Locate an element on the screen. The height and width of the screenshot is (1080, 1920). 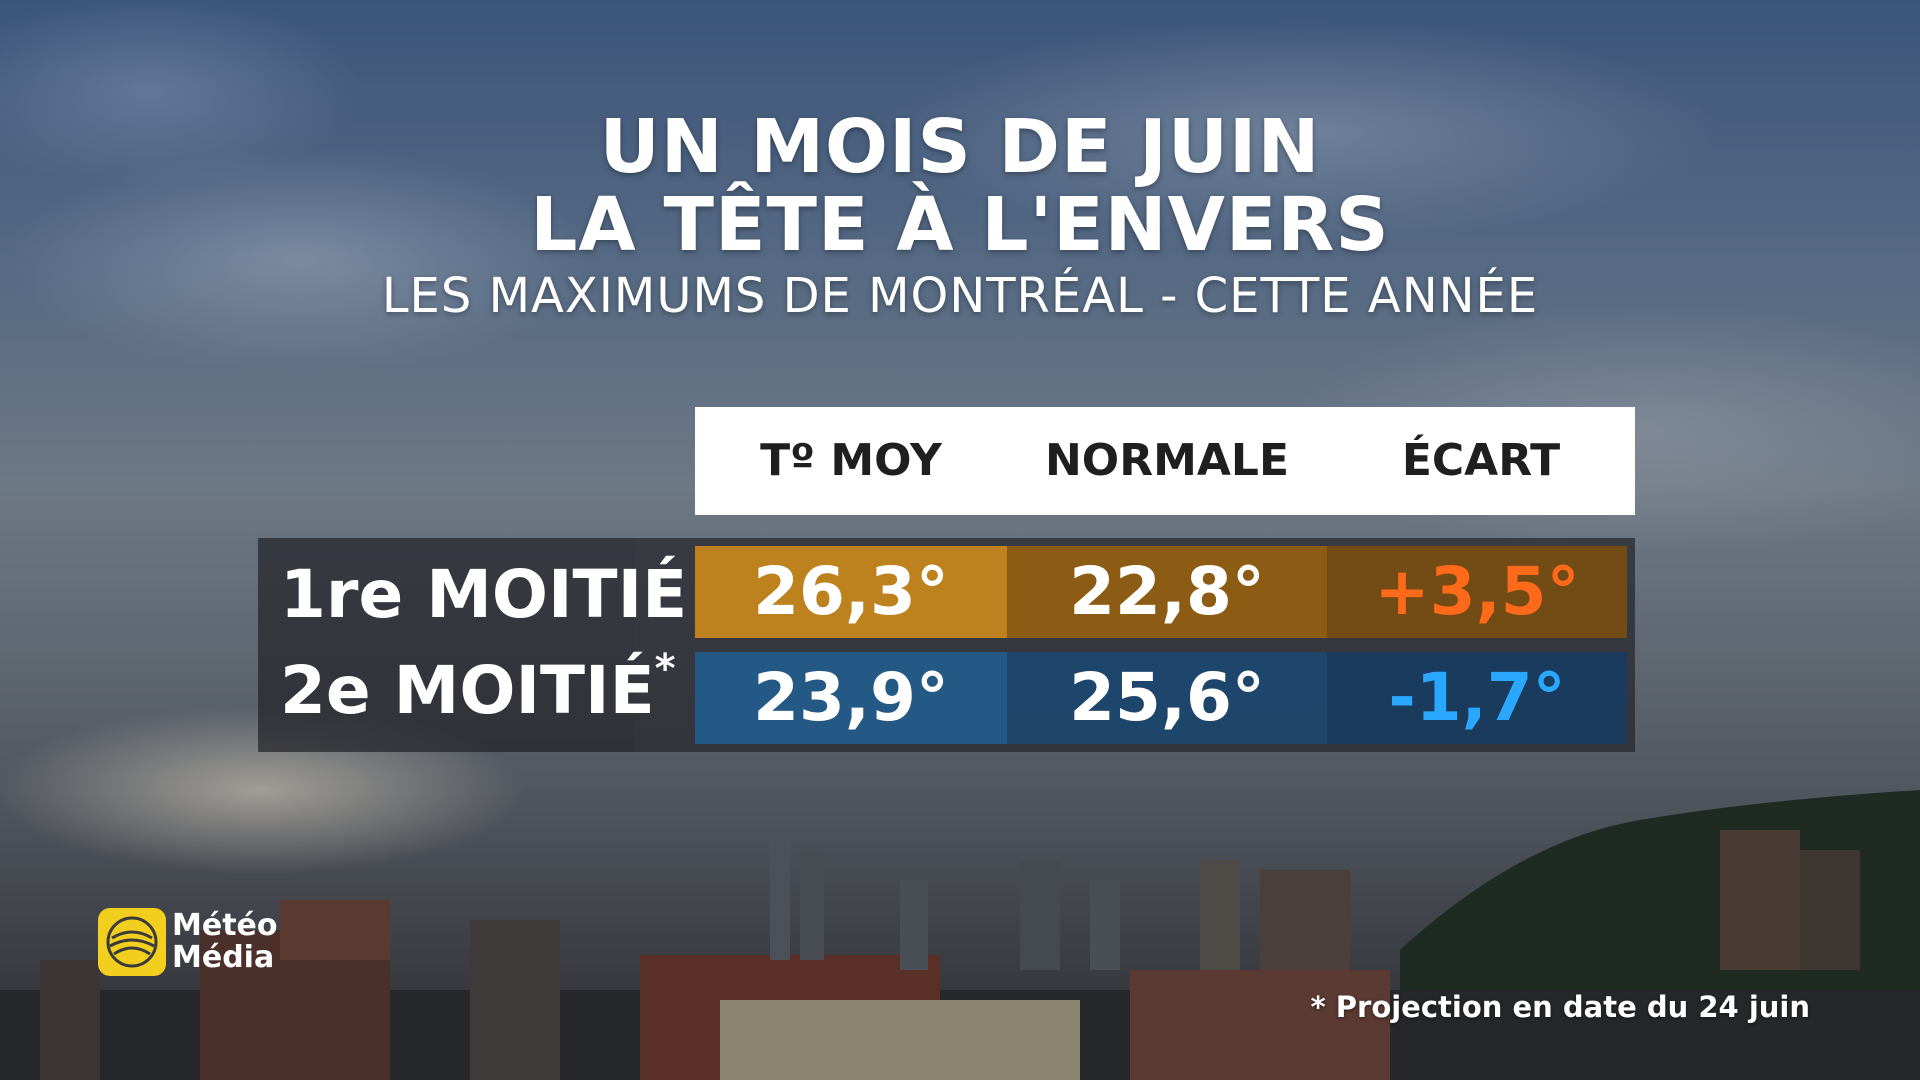
cell-first-half-deviation: +3,5° is located at coordinates (1477, 592).